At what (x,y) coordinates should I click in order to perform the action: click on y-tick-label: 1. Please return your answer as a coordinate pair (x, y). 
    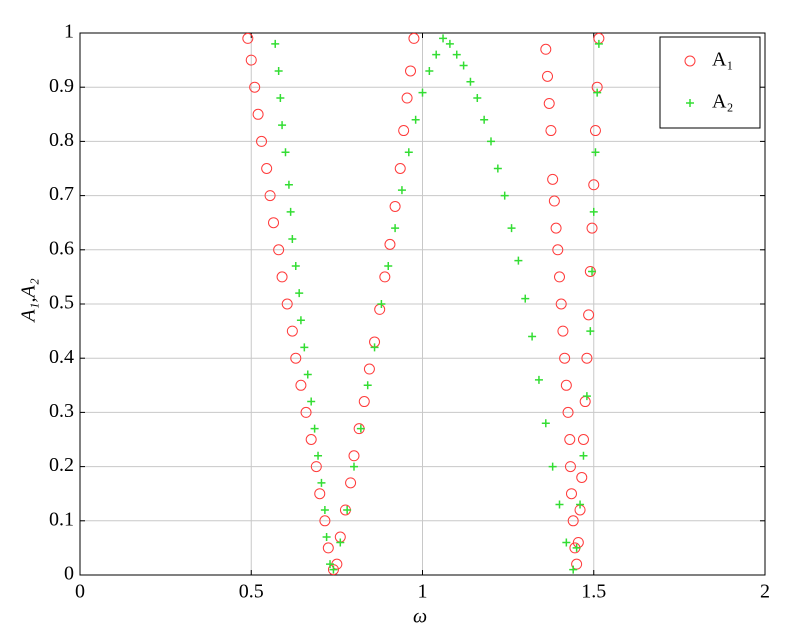
    Looking at the image, I should click on (69, 32).